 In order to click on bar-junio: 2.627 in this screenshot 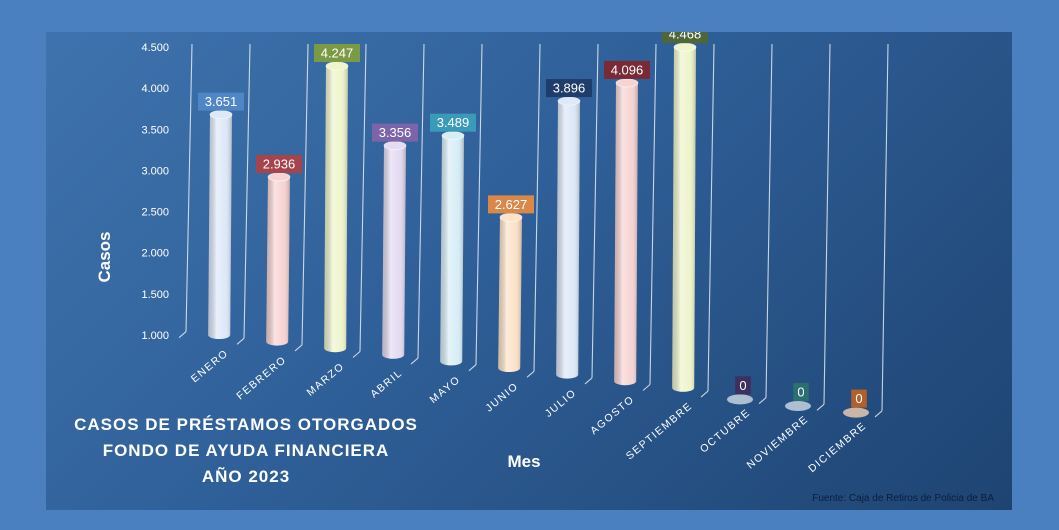, I will do `click(511, 283)`.